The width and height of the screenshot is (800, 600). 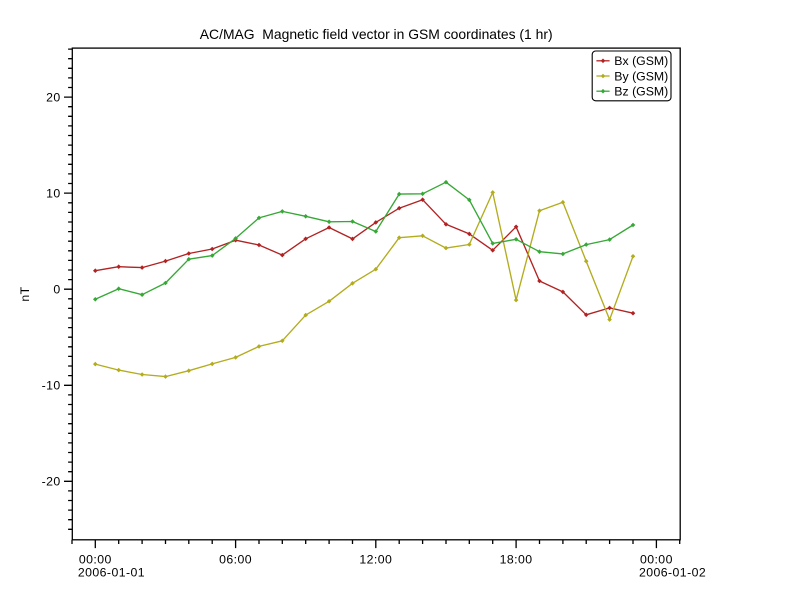 I want to click on svg-text: 06:00, so click(x=235, y=560).